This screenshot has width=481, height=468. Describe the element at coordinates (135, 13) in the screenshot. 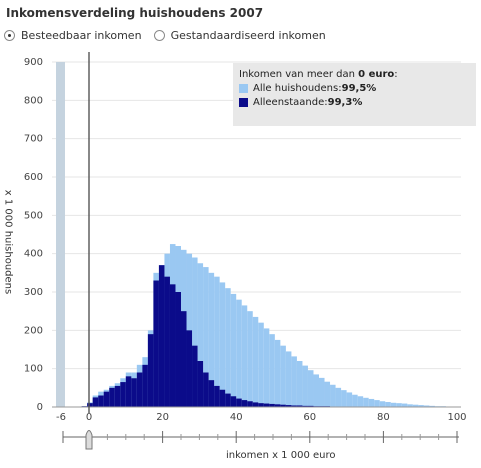

I see `page-title: Inkomensverdeling huishoudens 2007` at that location.